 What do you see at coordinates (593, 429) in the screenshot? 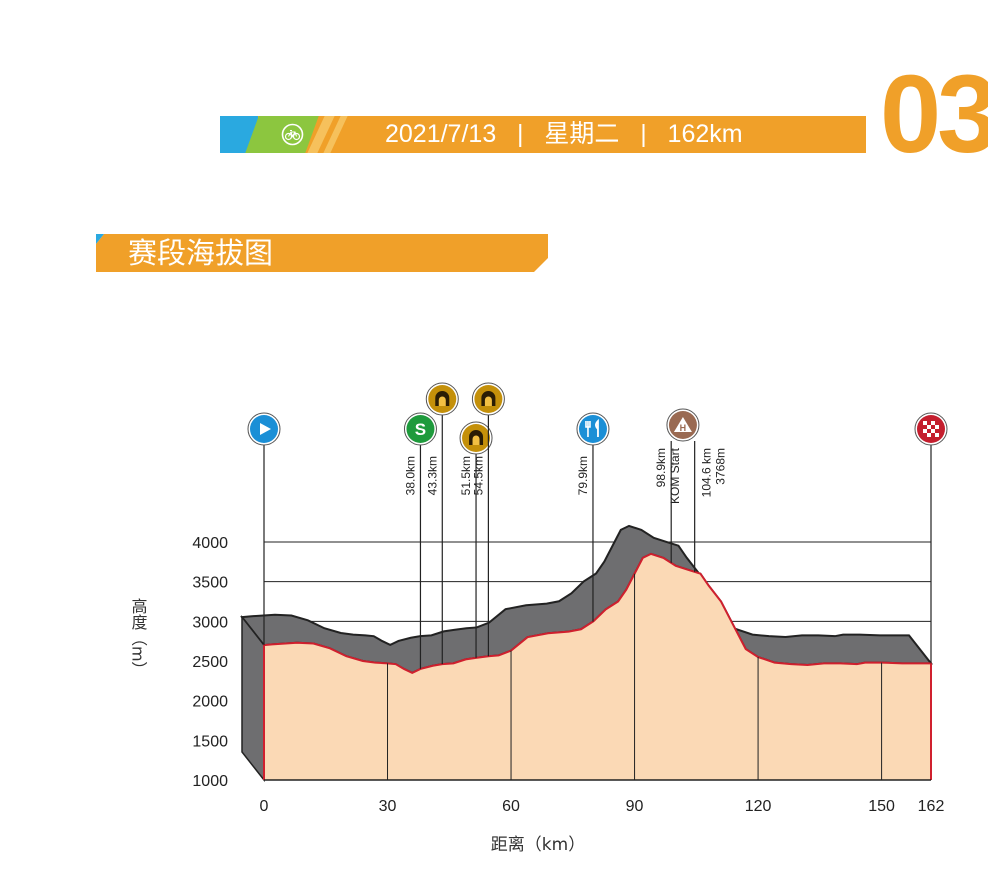
I see `fork-knife-icon` at bounding box center [593, 429].